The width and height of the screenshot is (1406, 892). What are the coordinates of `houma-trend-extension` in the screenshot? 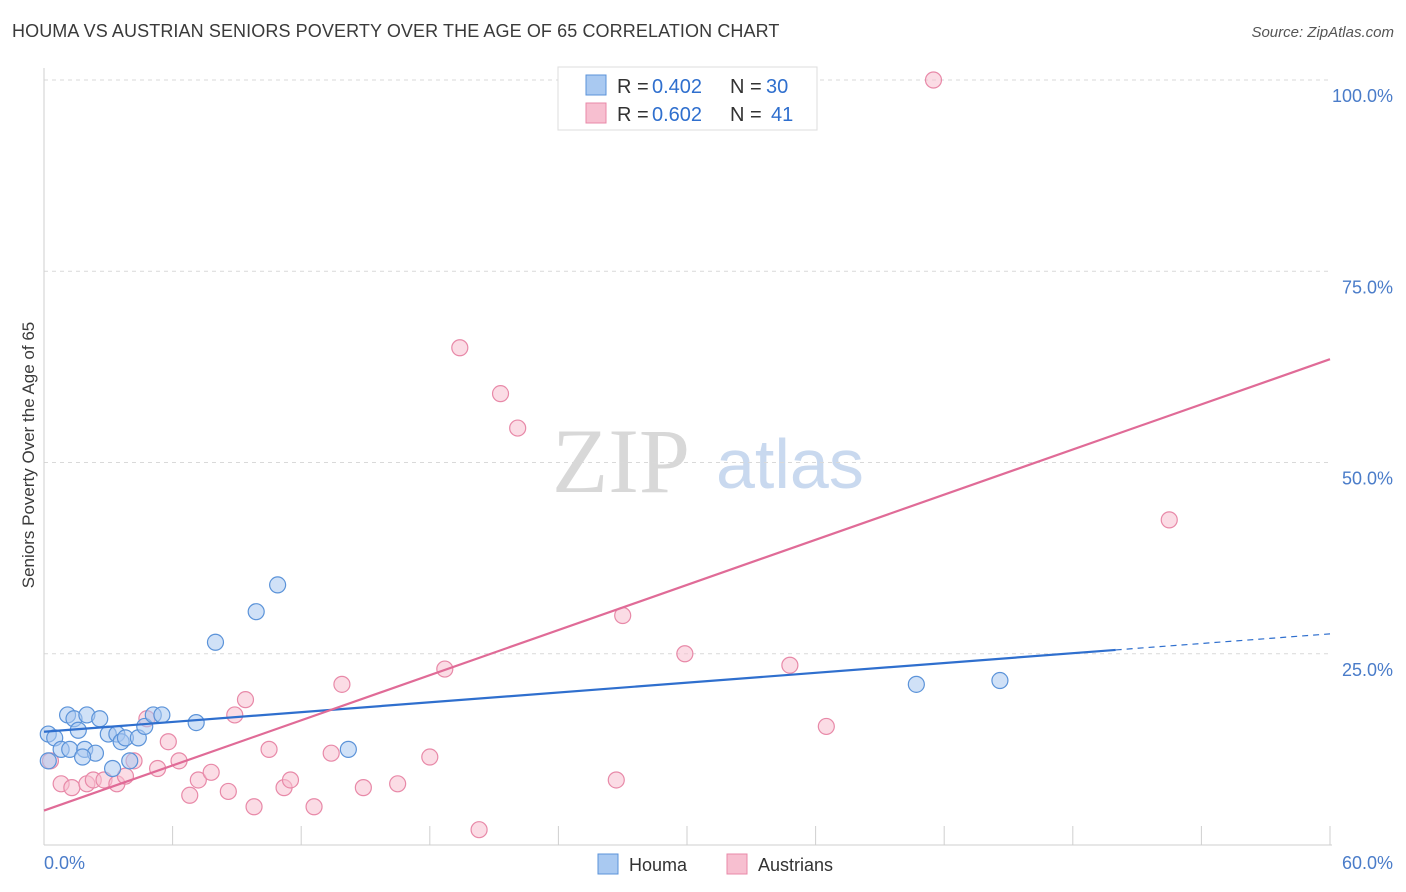 It's located at (1223, 642).